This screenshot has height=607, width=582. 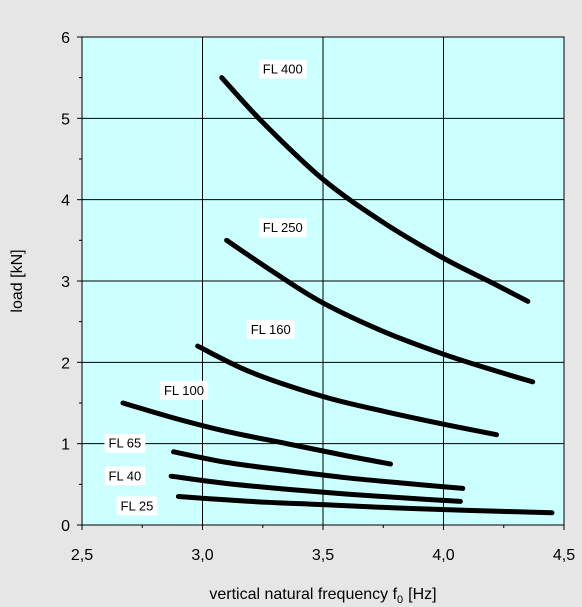 I want to click on label-fl-250: FL 250, so click(x=282, y=228).